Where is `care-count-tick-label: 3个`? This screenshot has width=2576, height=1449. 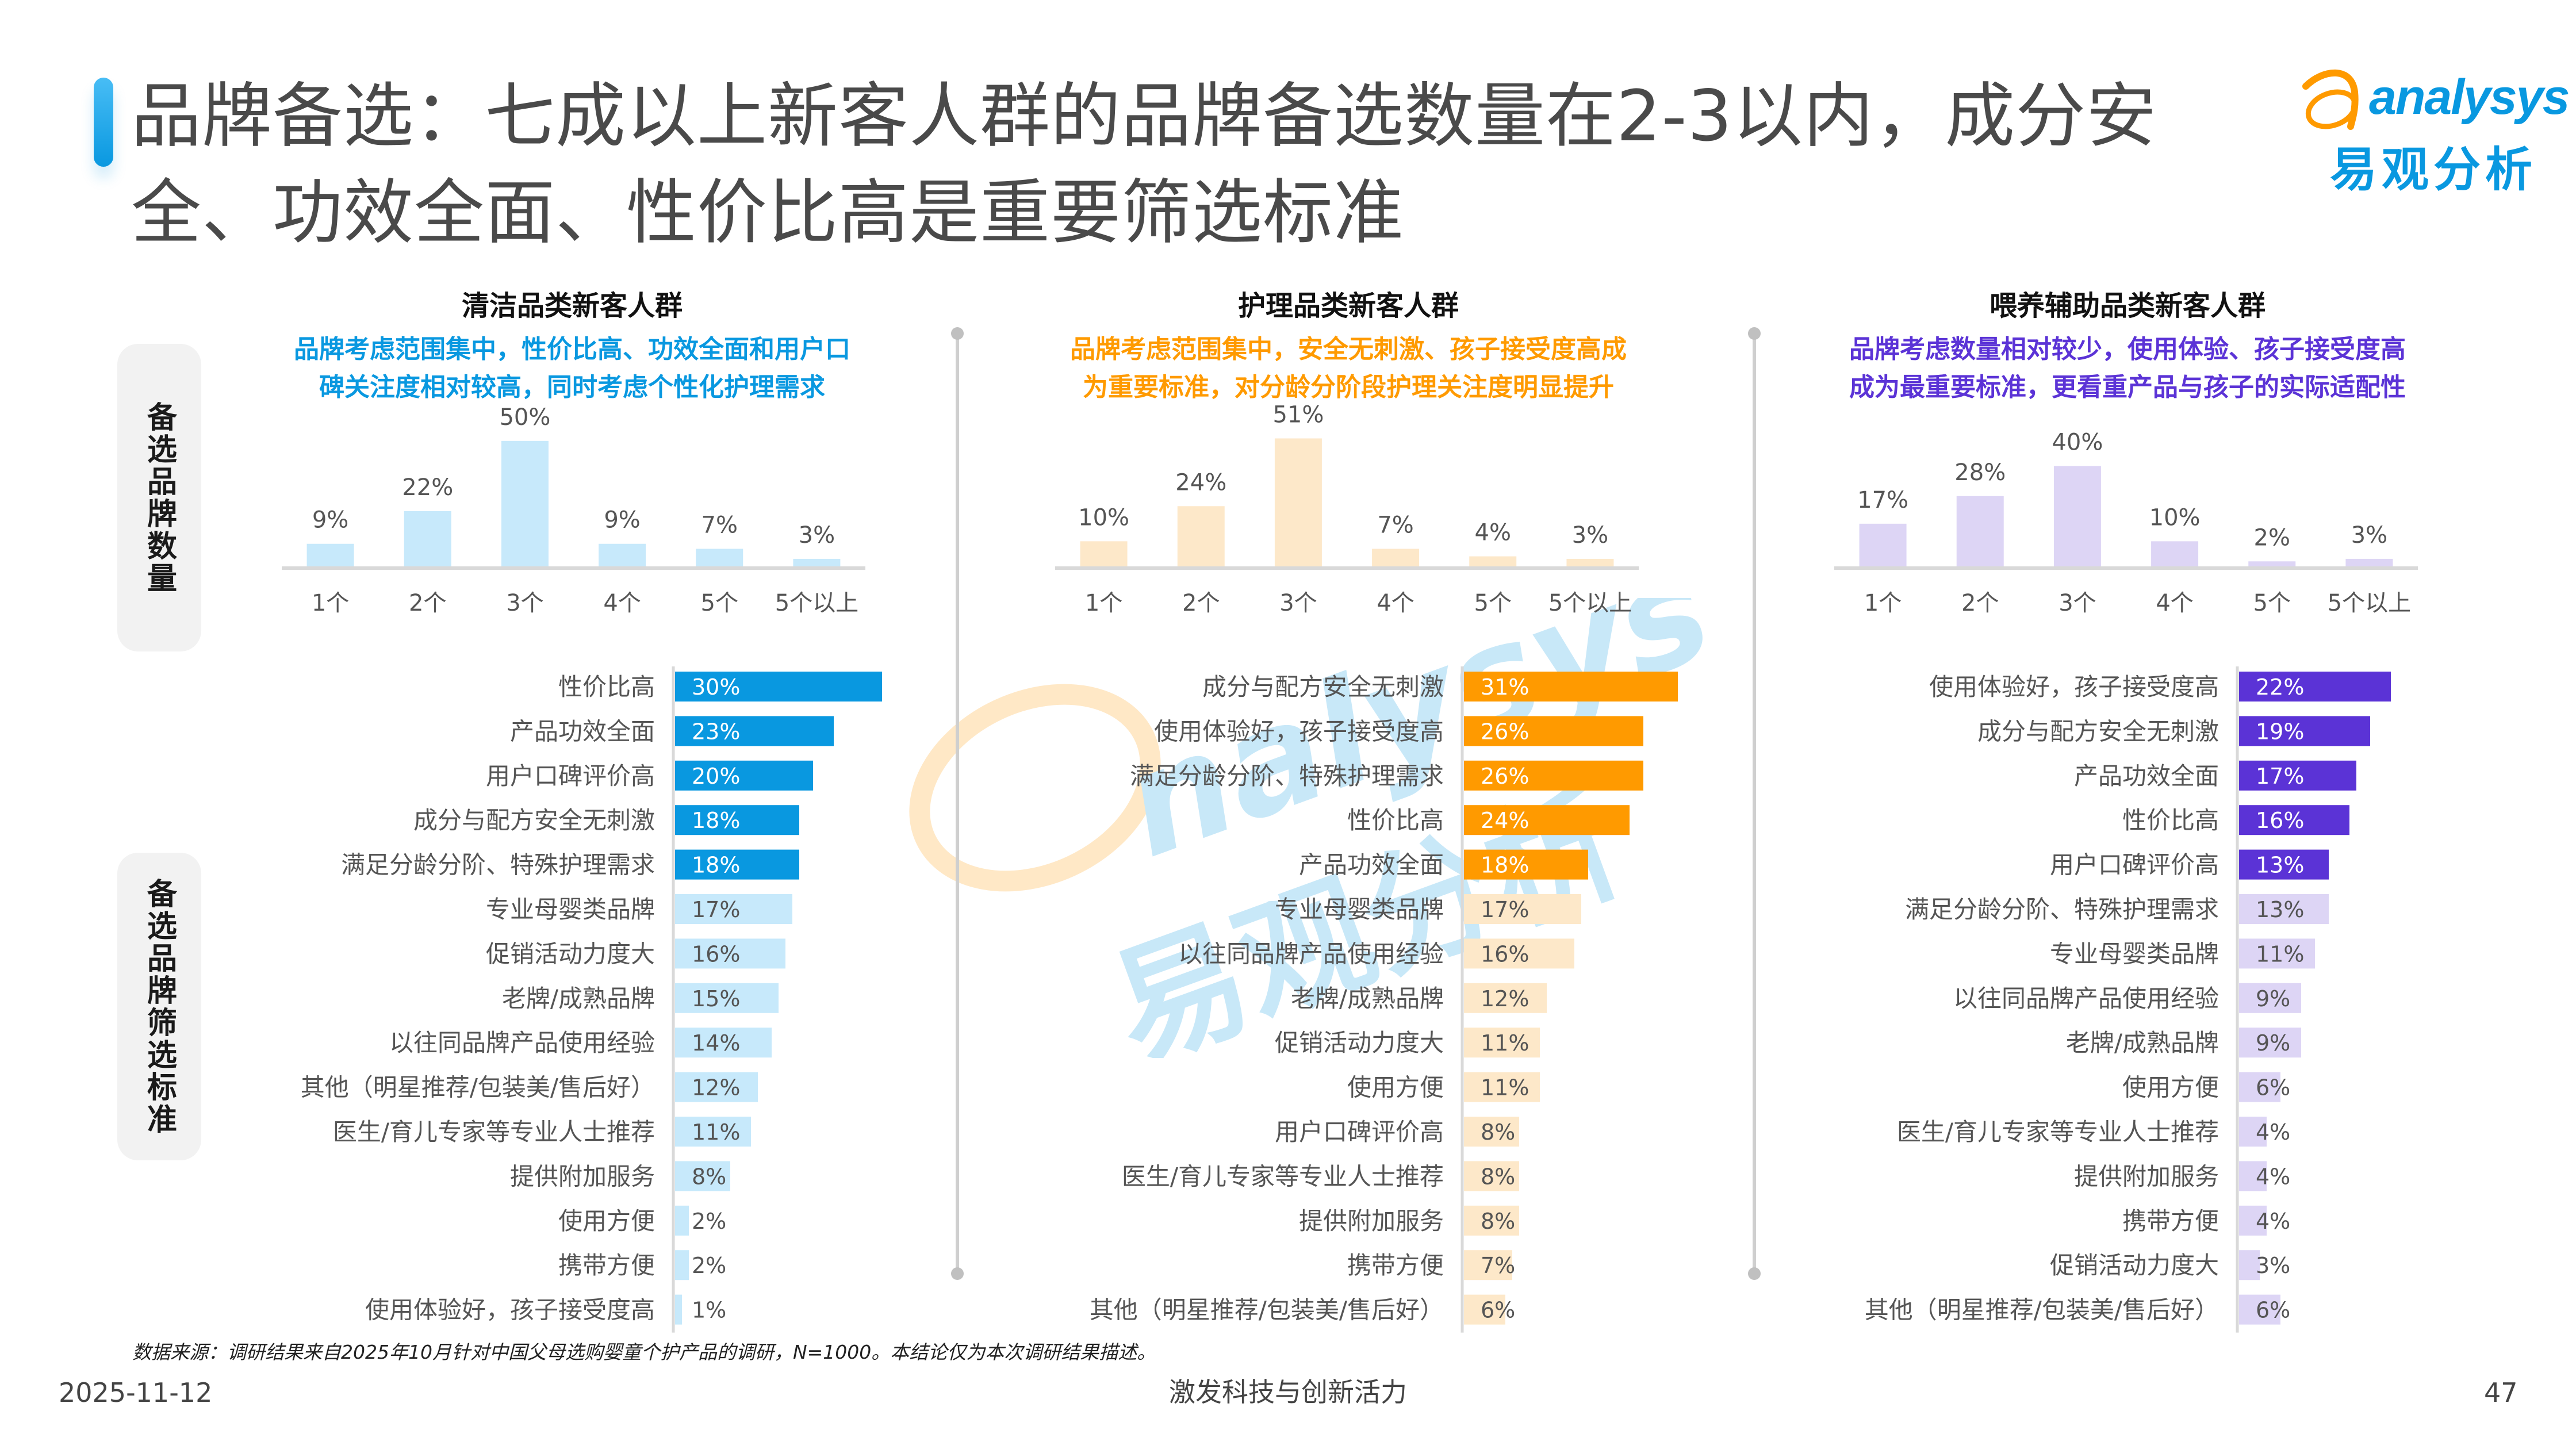 care-count-tick-label: 3个 is located at coordinates (1298, 603).